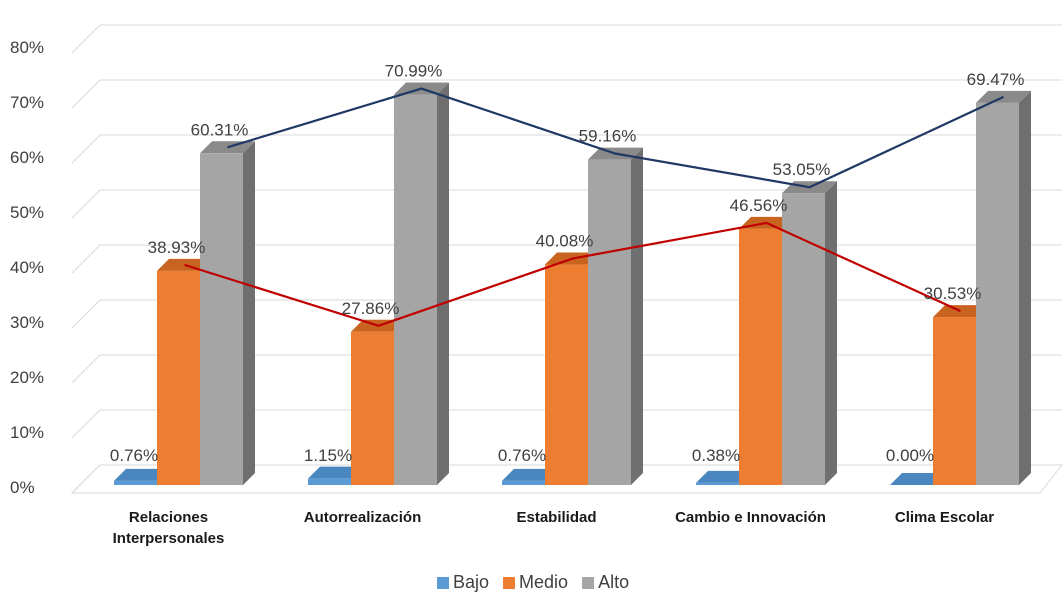  I want to click on data-label-bajo: 0.38%, so click(716, 455).